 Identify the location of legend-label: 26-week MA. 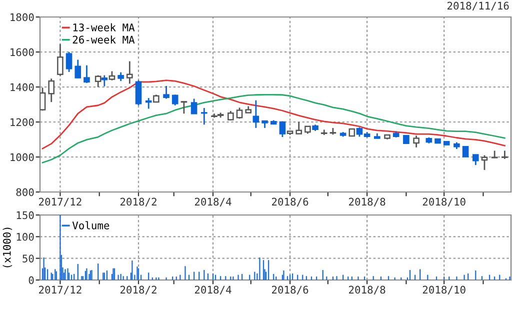
(103, 40).